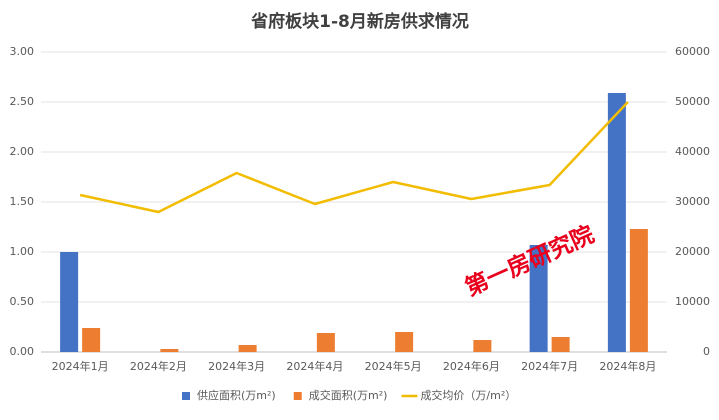  I want to click on legend-label: 成交均价（万/m²）, so click(468, 395).